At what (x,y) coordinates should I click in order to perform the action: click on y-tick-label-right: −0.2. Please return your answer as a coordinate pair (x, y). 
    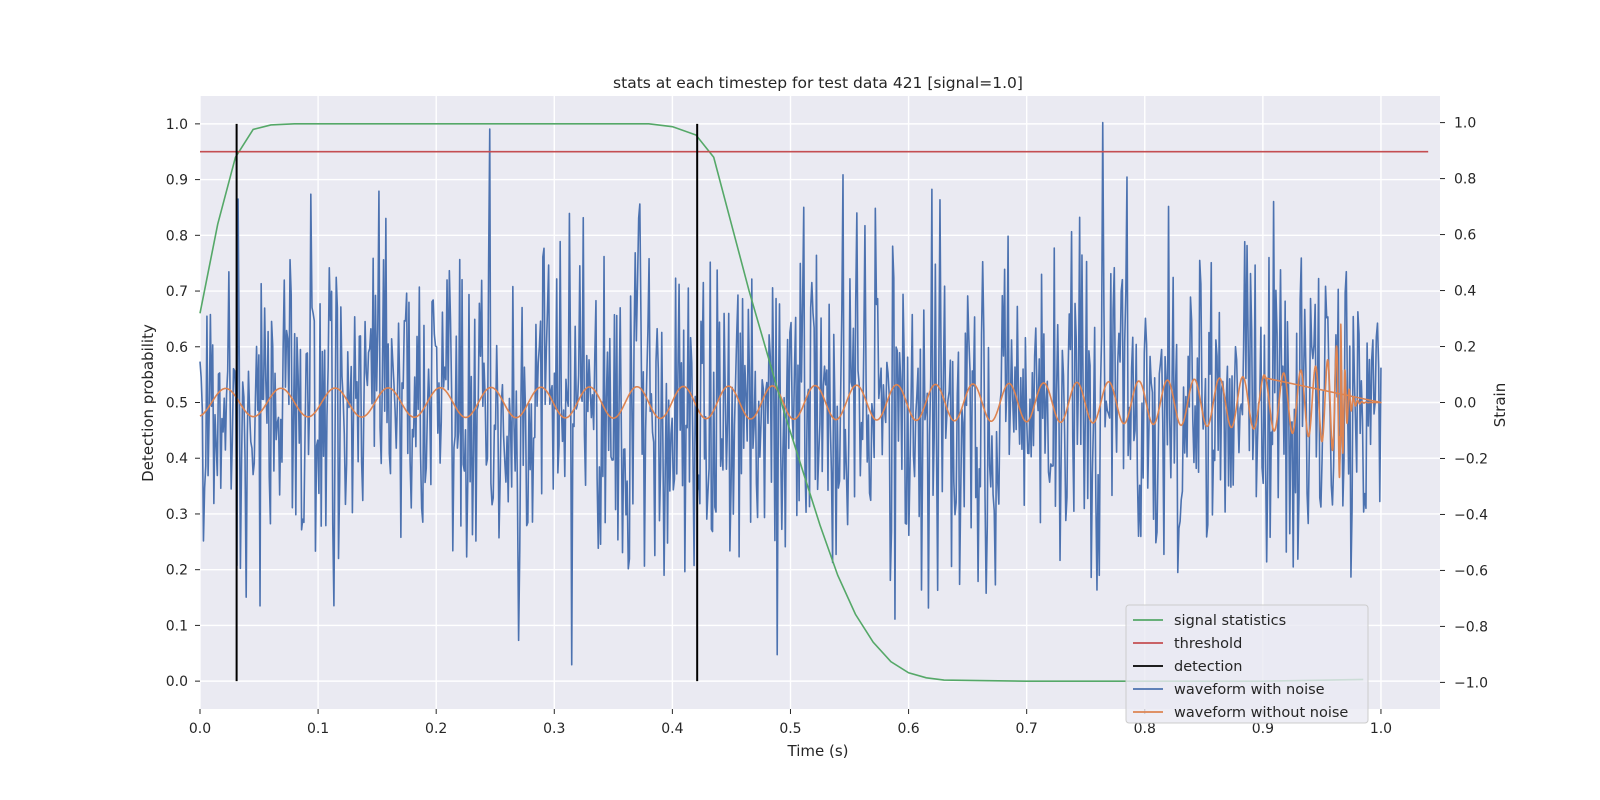
    Looking at the image, I should click on (1471, 459).